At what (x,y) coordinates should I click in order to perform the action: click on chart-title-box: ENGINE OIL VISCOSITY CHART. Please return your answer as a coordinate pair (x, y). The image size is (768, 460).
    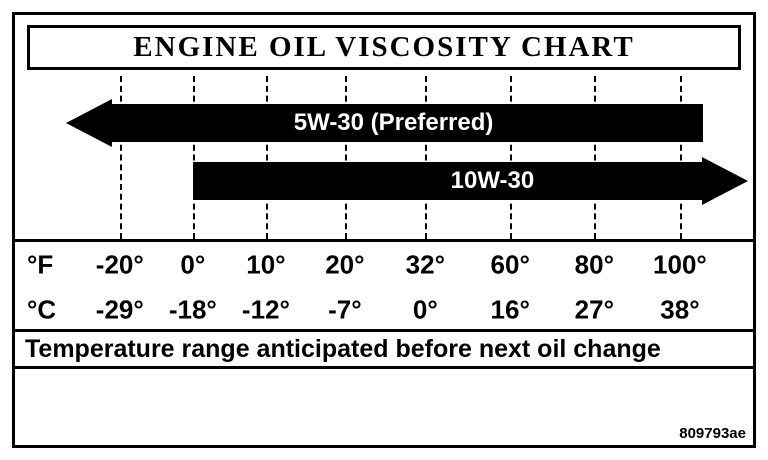
    Looking at the image, I should click on (384, 47).